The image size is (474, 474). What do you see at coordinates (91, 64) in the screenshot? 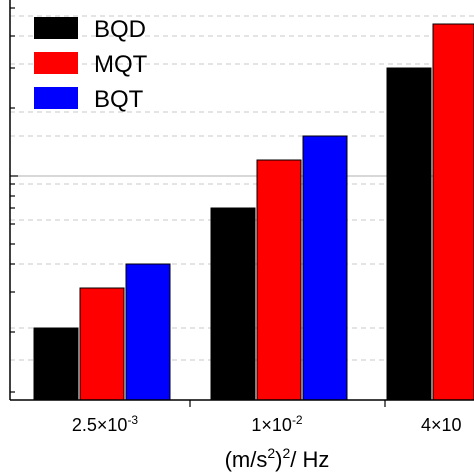
I see `legend: BQD MQT BQT` at bounding box center [91, 64].